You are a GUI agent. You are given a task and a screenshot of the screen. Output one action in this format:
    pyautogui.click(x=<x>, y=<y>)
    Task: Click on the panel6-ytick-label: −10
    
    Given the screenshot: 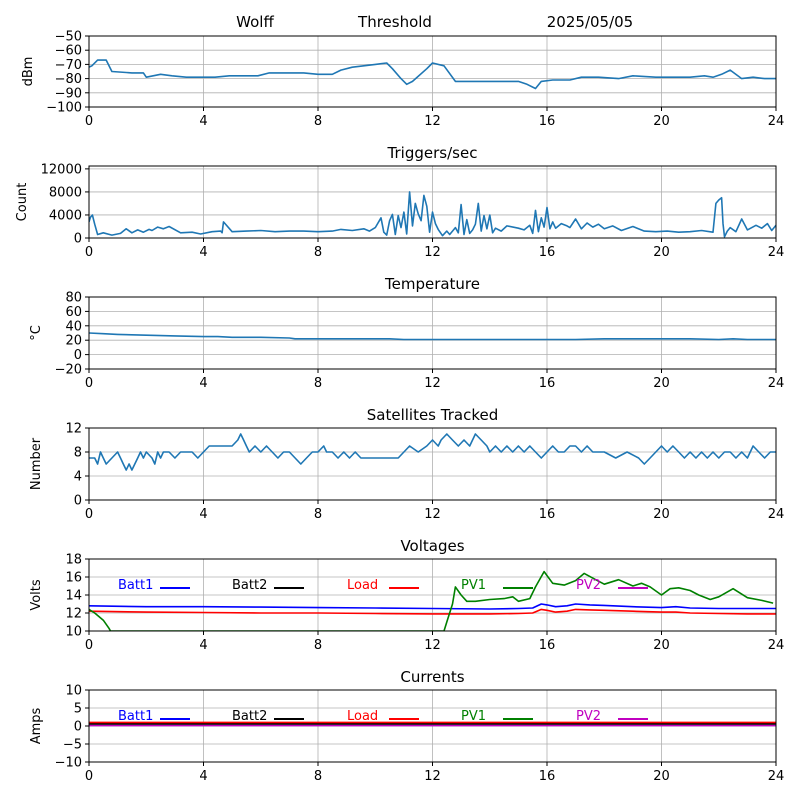 What is the action you would take?
    pyautogui.click(x=68, y=763)
    